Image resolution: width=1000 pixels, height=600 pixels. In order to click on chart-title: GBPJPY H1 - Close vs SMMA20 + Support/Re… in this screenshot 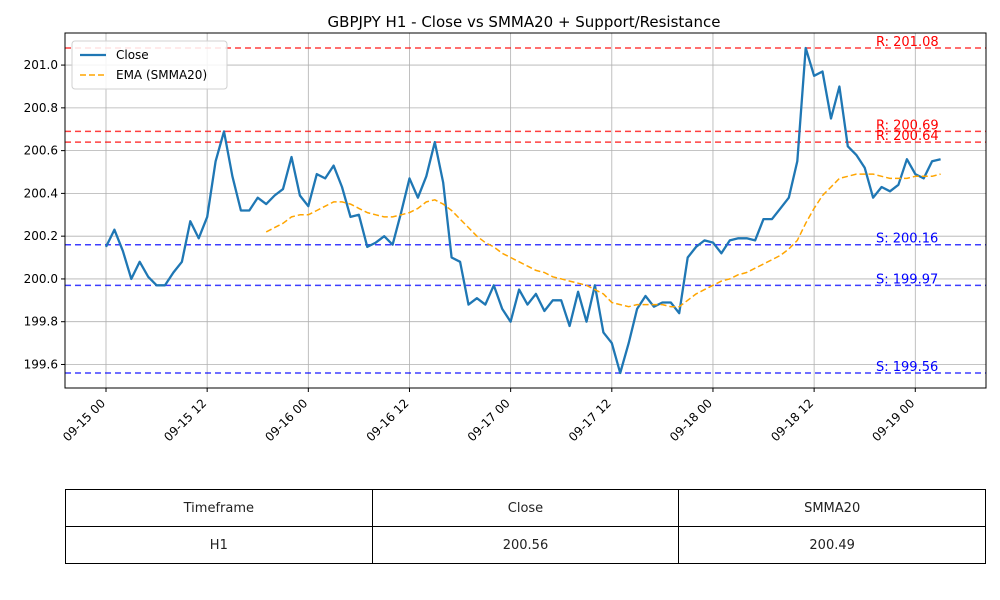, I will do `click(524, 22)`.